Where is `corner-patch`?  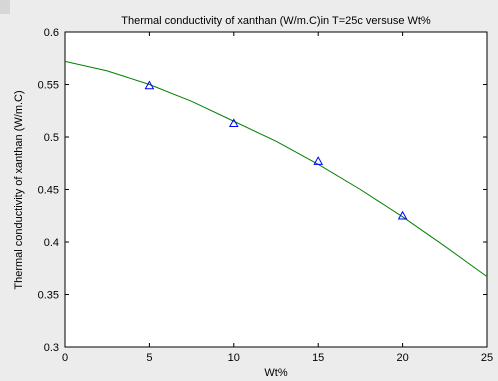 corner-patch is located at coordinates (5, 7).